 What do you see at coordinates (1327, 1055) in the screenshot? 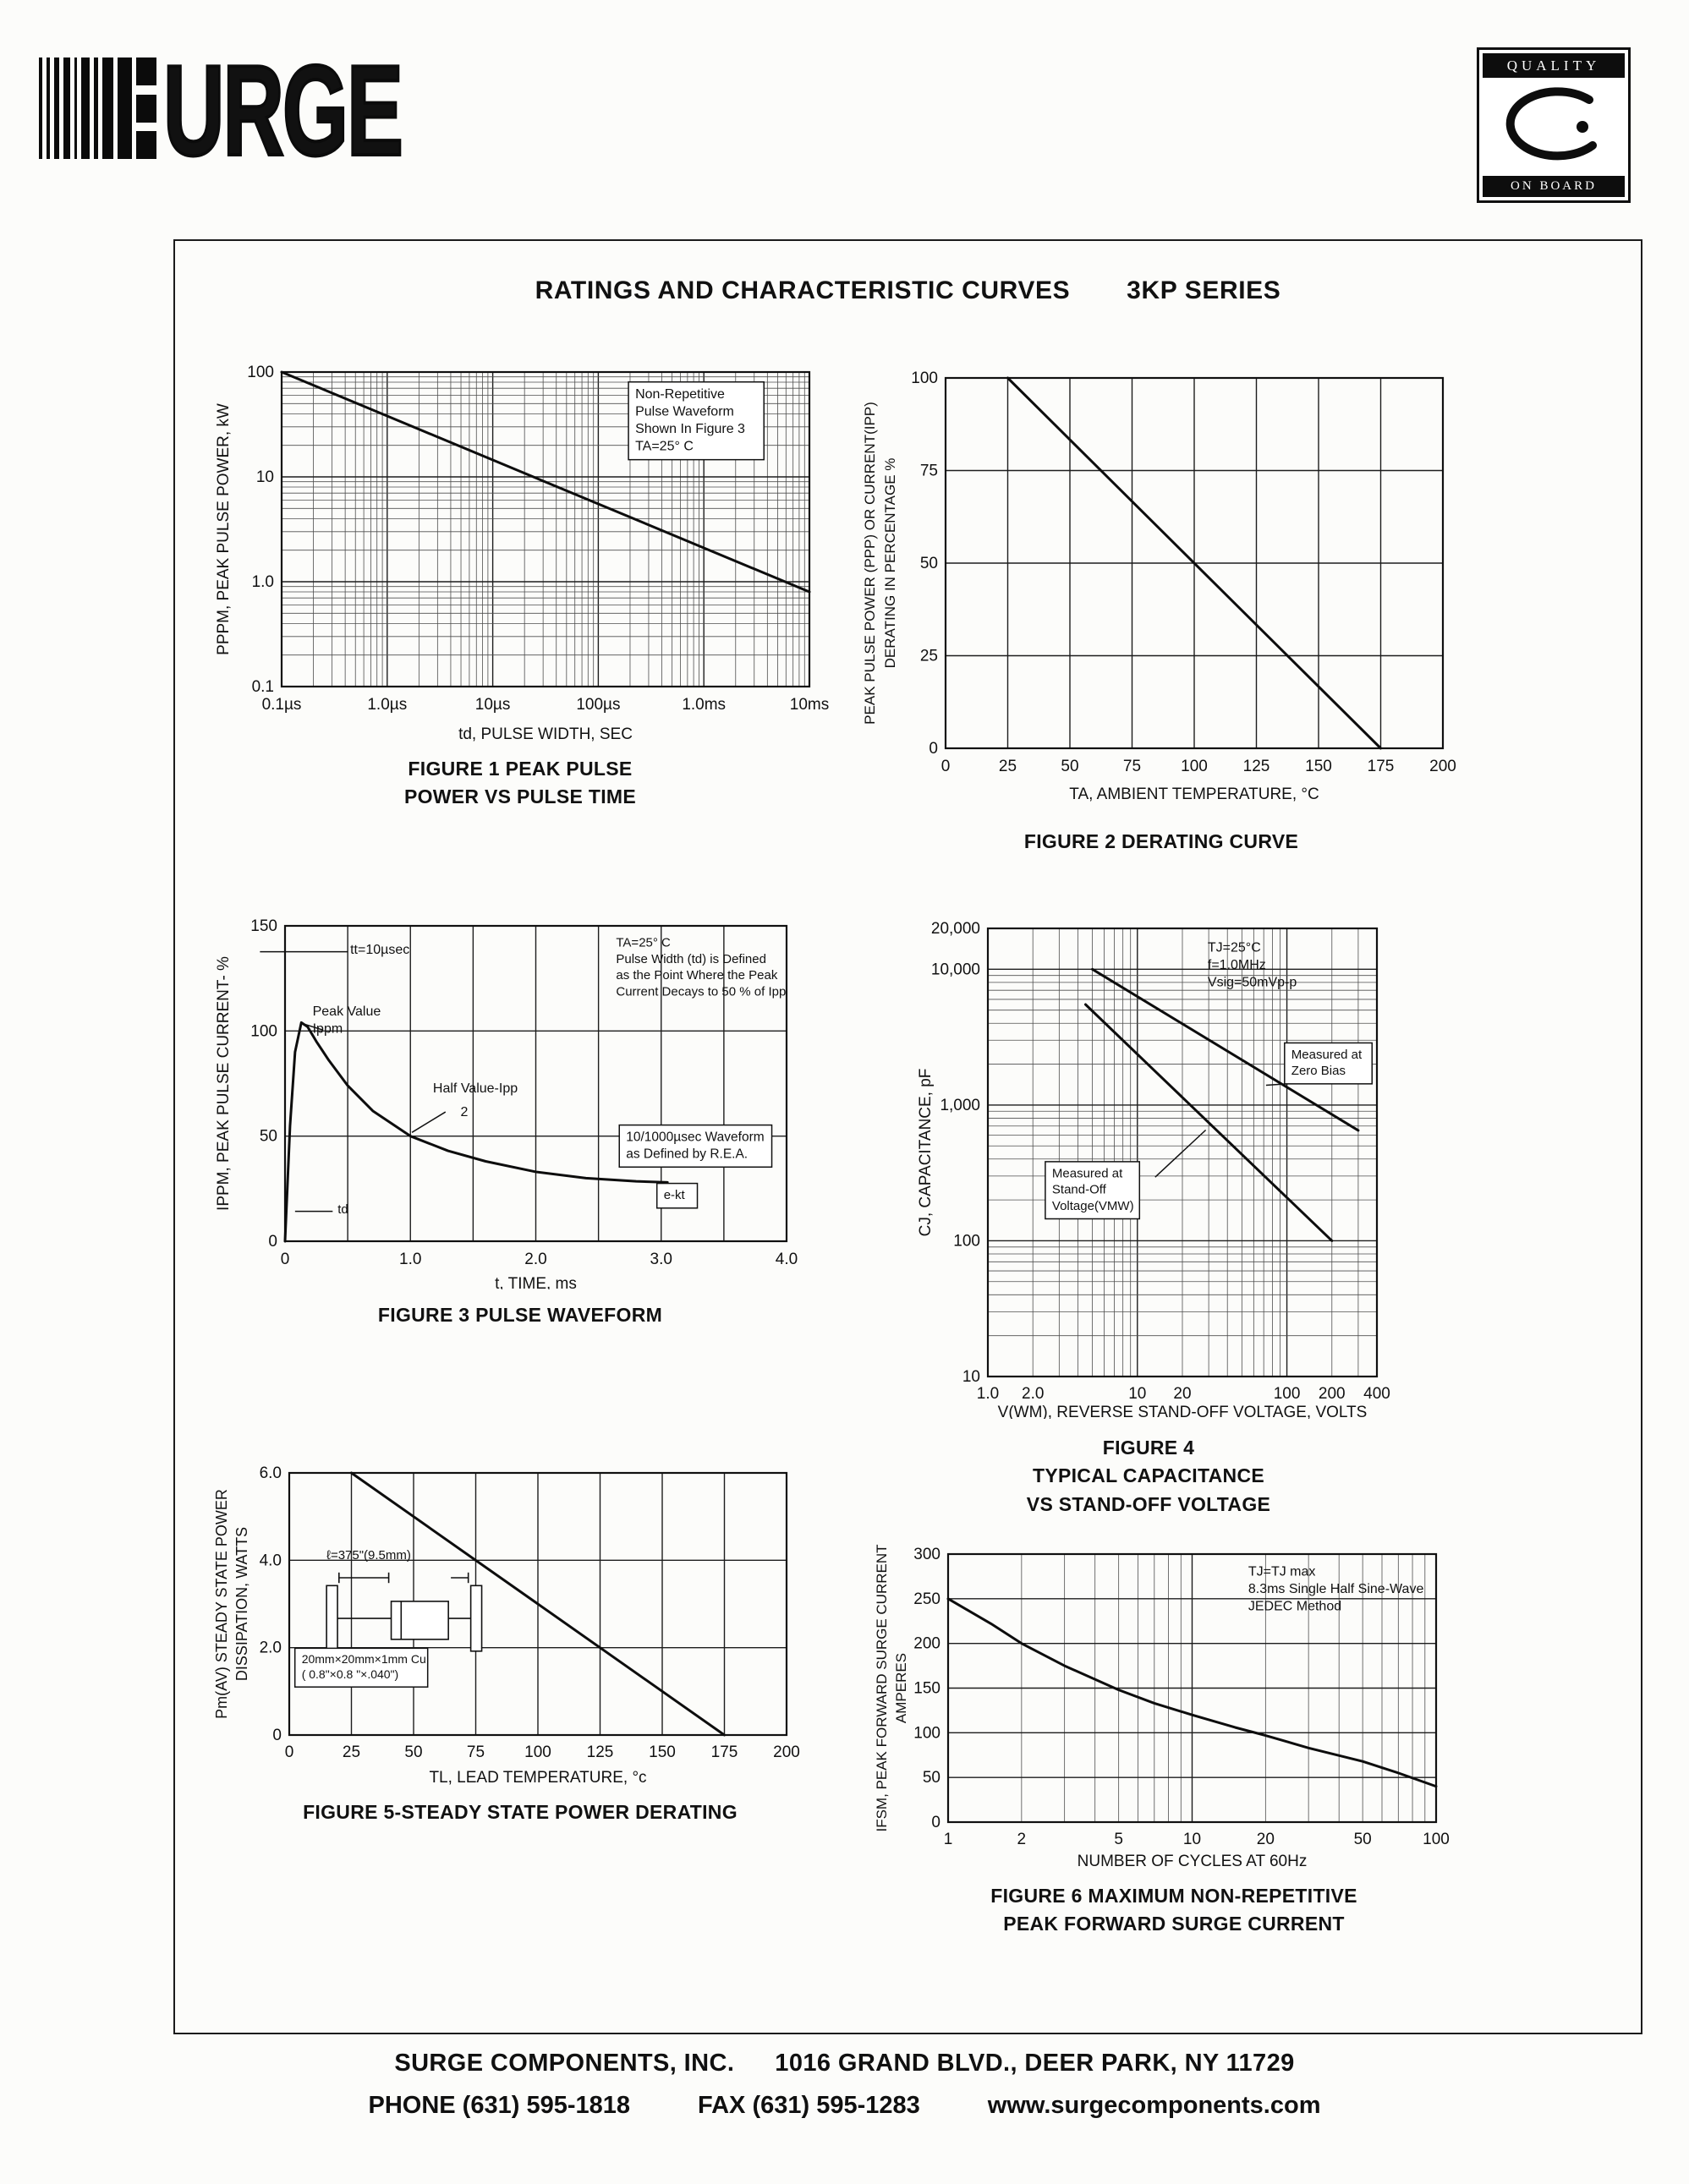
I see `svg-text: Measured at` at bounding box center [1327, 1055].